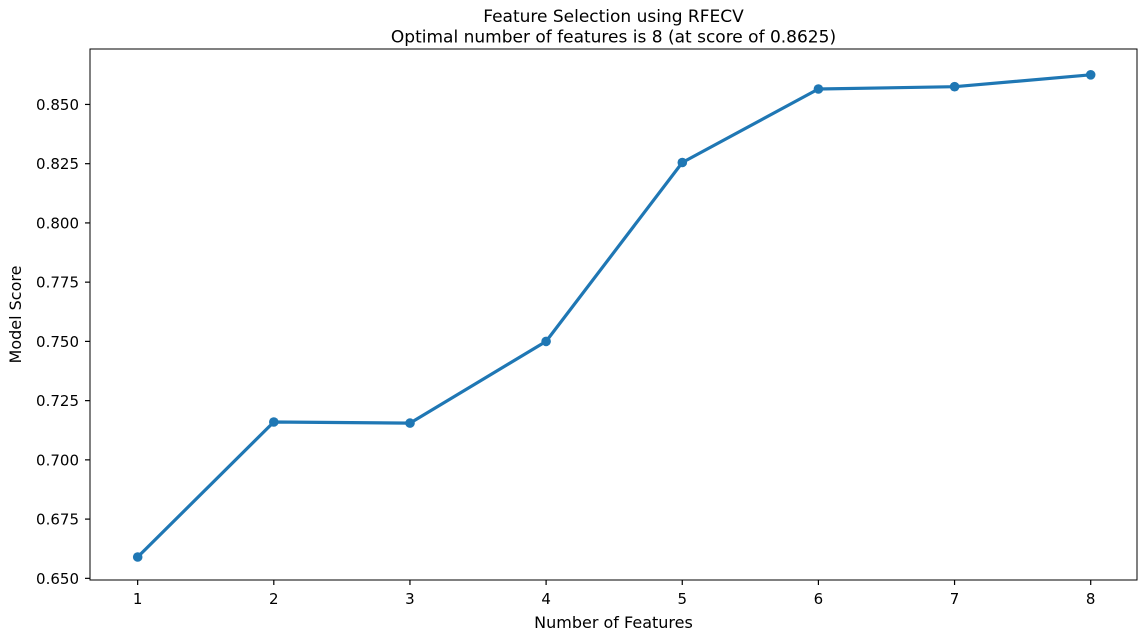  I want to click on x-tick-label: 8, so click(1091, 599).